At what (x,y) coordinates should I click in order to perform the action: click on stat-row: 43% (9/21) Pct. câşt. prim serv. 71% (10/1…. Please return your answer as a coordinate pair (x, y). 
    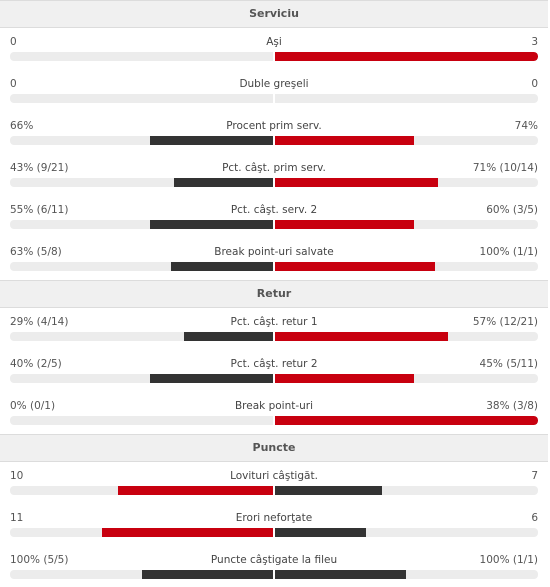
    Looking at the image, I should click on (275, 174).